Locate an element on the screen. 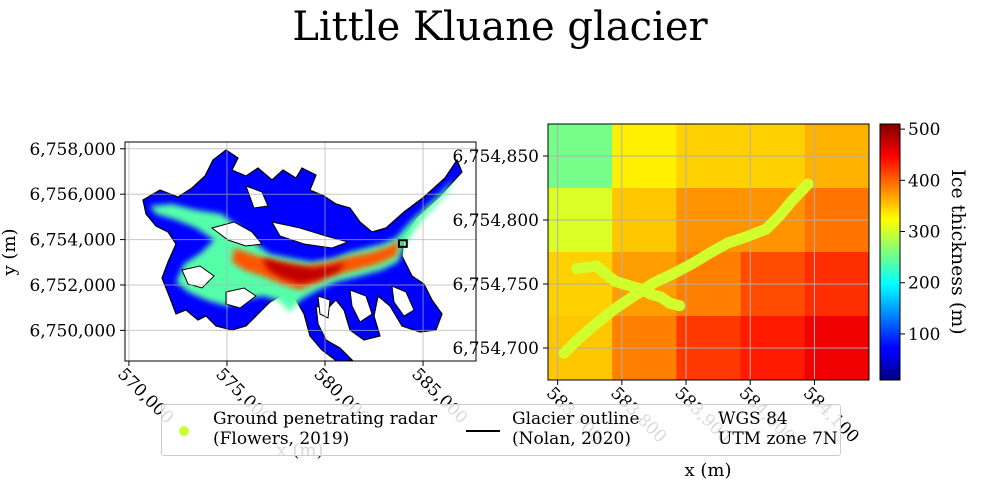 The image size is (1000, 500). gpr-legend-marker is located at coordinates (184, 431).